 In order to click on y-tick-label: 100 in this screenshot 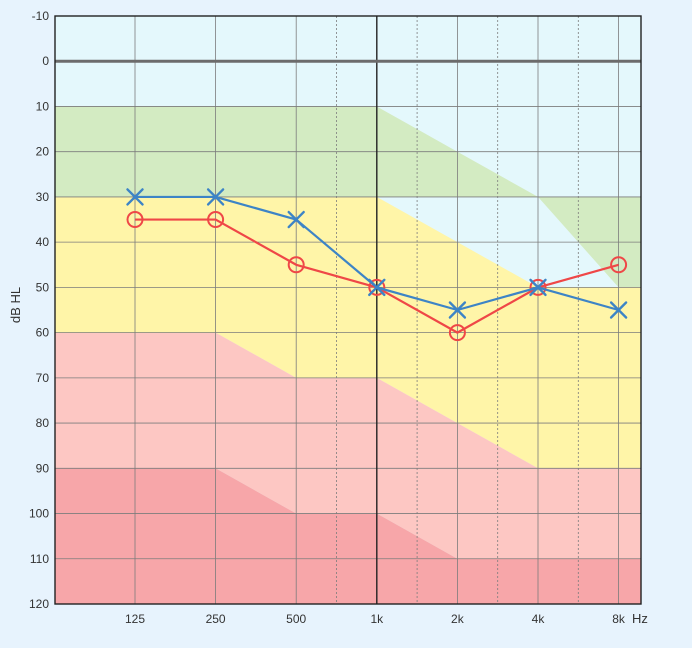, I will do `click(39, 514)`.